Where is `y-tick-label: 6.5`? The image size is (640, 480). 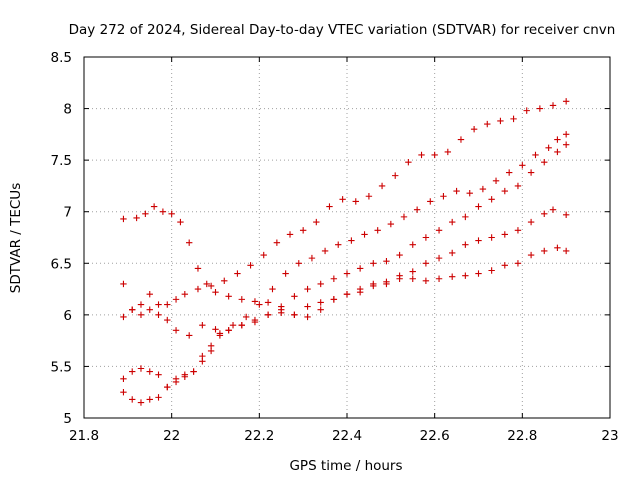
y-tick-label: 6.5 is located at coordinates (61, 264).